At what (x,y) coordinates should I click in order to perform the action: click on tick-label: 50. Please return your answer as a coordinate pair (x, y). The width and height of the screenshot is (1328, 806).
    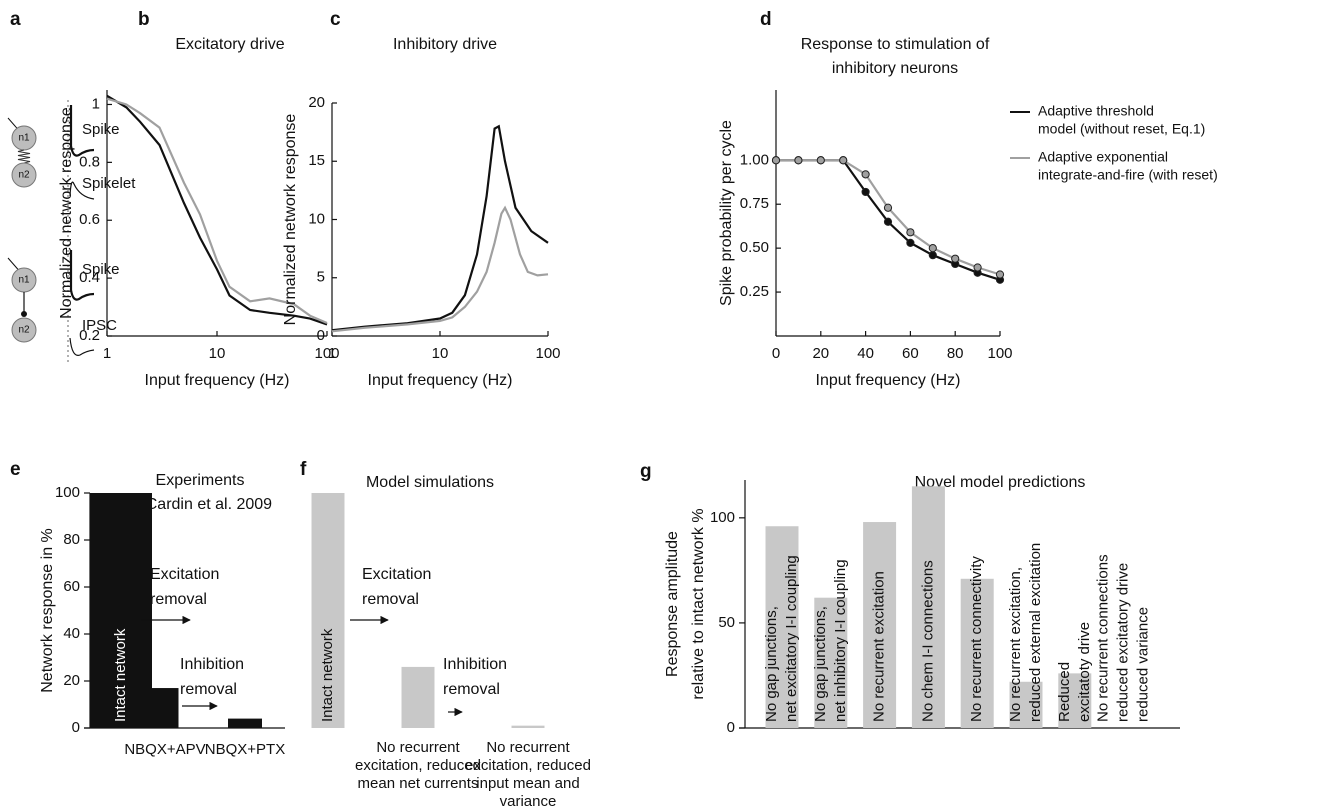
    Looking at the image, I should click on (726, 622).